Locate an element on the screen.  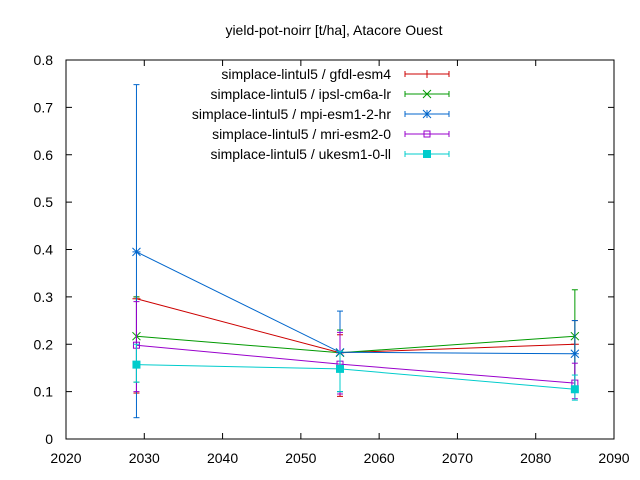
chart-title: yield-pot-noirr [t/ha], Atacore Ouest is located at coordinates (333, 30).